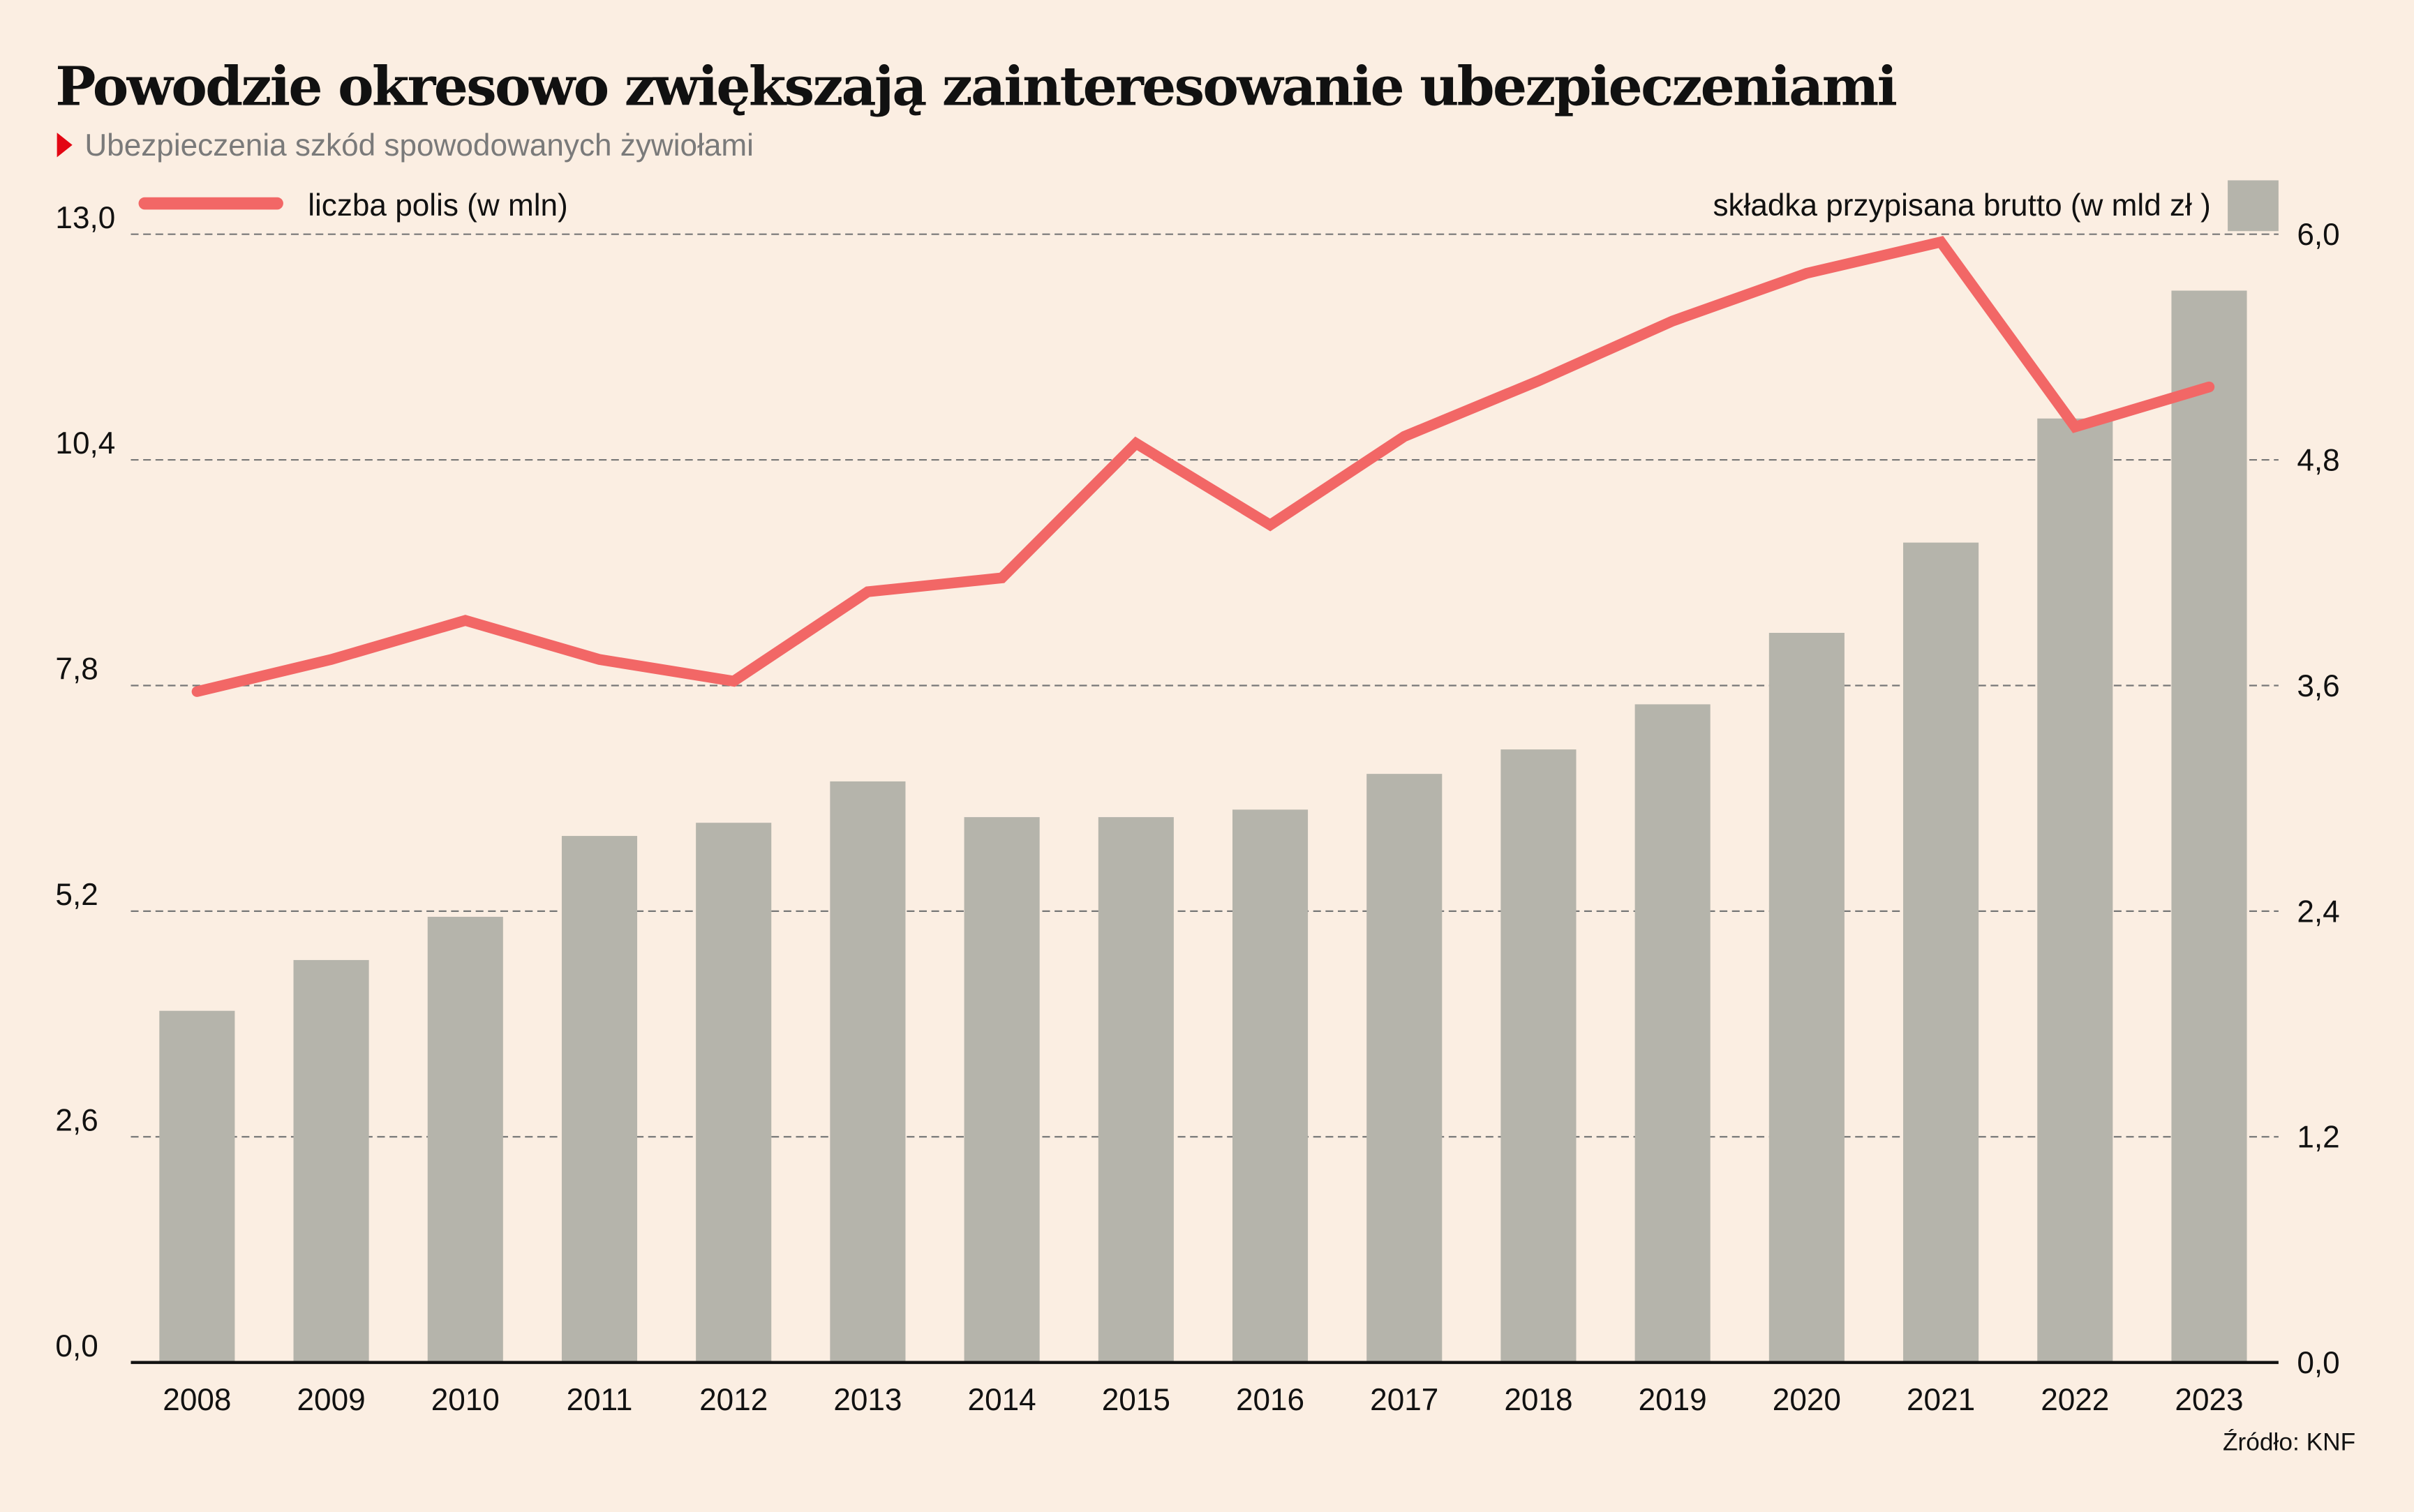 This screenshot has height=1512, width=2414. Describe the element at coordinates (1673, 1400) in the screenshot. I see `x-axis-tick-label: 2019` at that location.